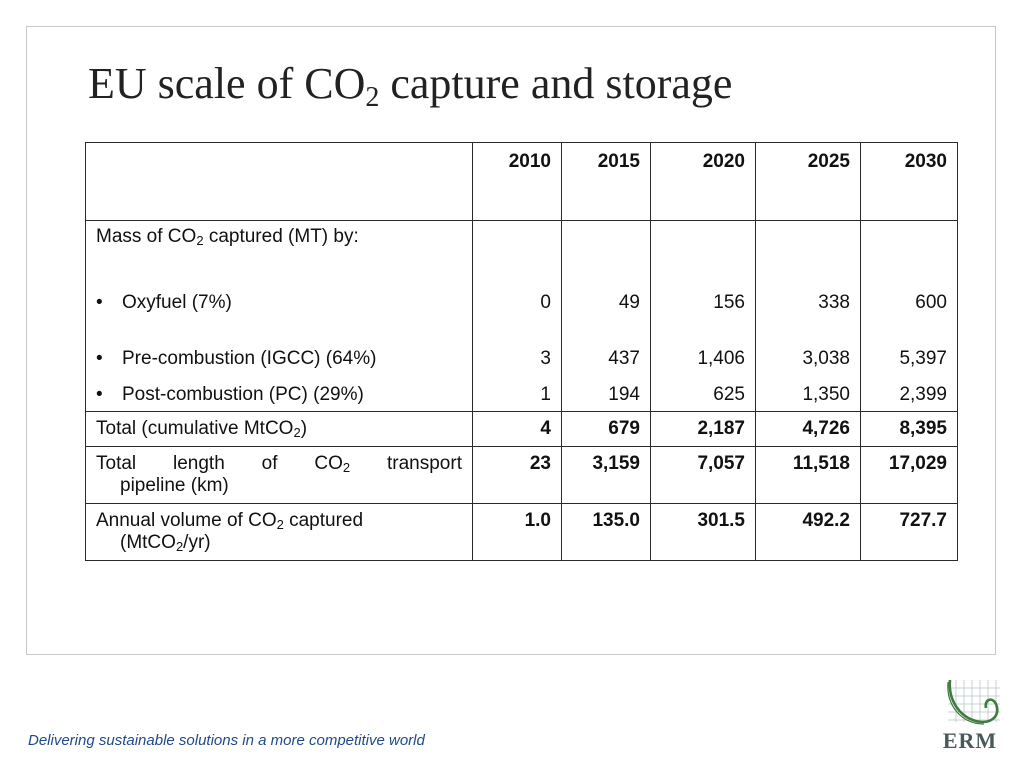 The width and height of the screenshot is (1024, 768). I want to click on header-row: 2010 2015 2020 2025 2030, so click(521, 181).